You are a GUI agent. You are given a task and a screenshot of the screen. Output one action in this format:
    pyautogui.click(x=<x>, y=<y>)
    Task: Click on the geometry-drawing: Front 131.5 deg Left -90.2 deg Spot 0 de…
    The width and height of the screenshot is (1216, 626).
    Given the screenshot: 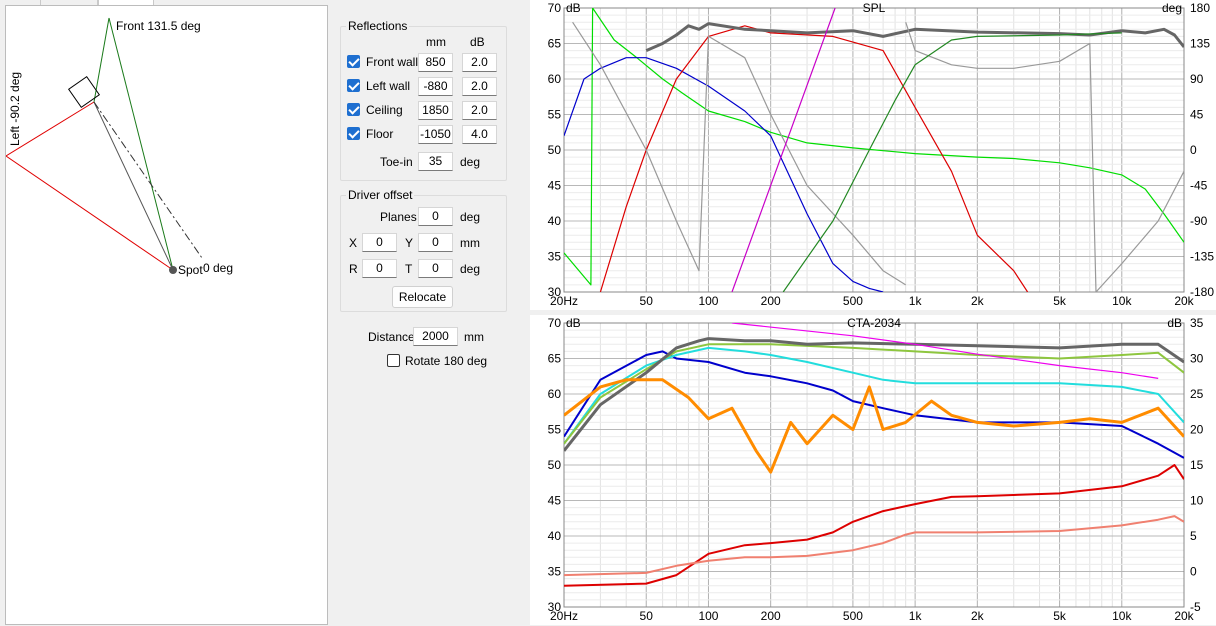 What is the action you would take?
    pyautogui.click(x=119, y=147)
    